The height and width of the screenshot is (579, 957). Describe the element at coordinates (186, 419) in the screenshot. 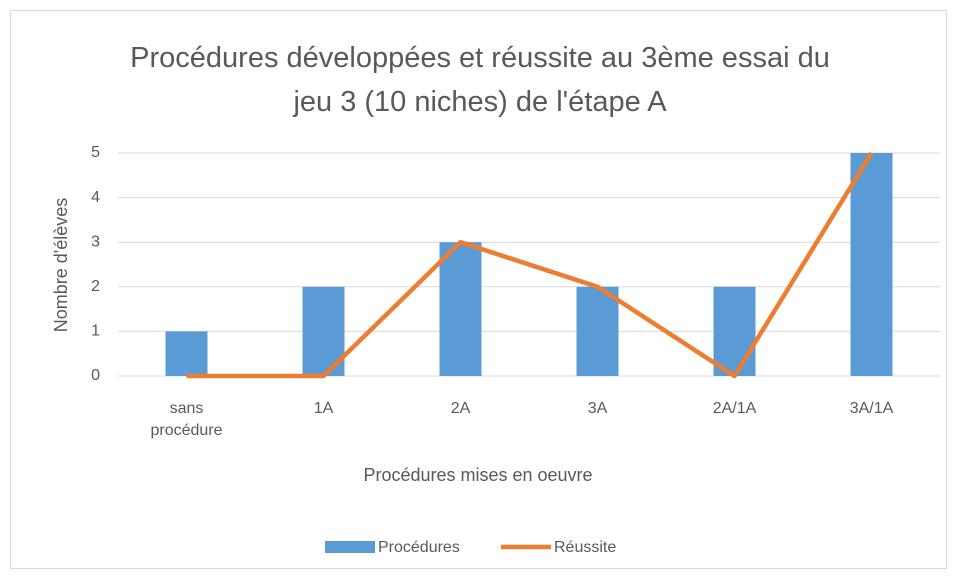

I see `x-tick-label: sans procédure` at that location.